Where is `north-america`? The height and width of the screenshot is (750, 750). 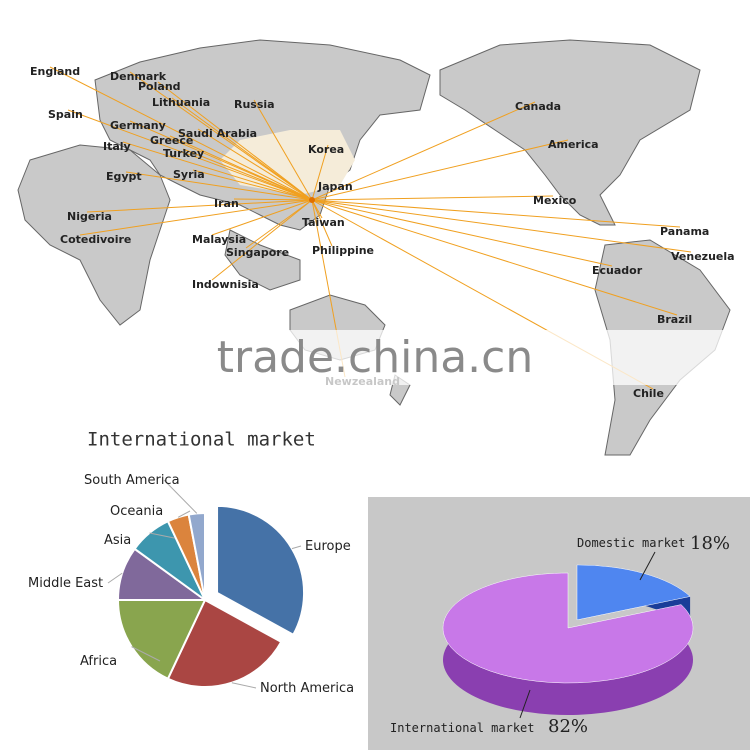 north-america is located at coordinates (570, 132).